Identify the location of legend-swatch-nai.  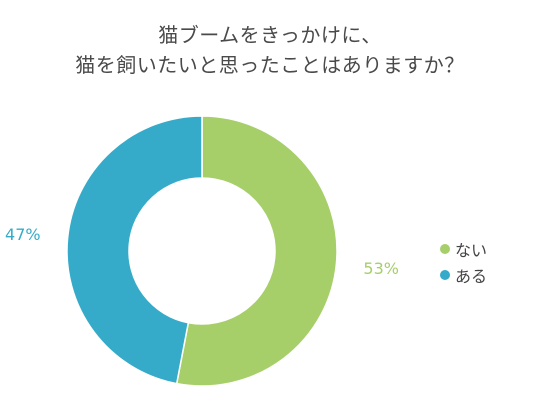
(445, 249).